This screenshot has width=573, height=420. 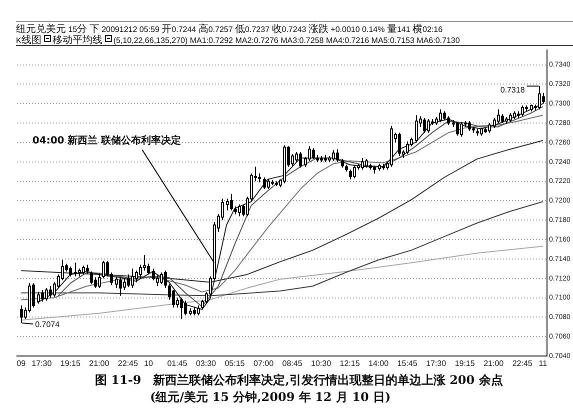 What do you see at coordinates (543, 363) in the screenshot?
I see `x-tick-label: 11` at bounding box center [543, 363].